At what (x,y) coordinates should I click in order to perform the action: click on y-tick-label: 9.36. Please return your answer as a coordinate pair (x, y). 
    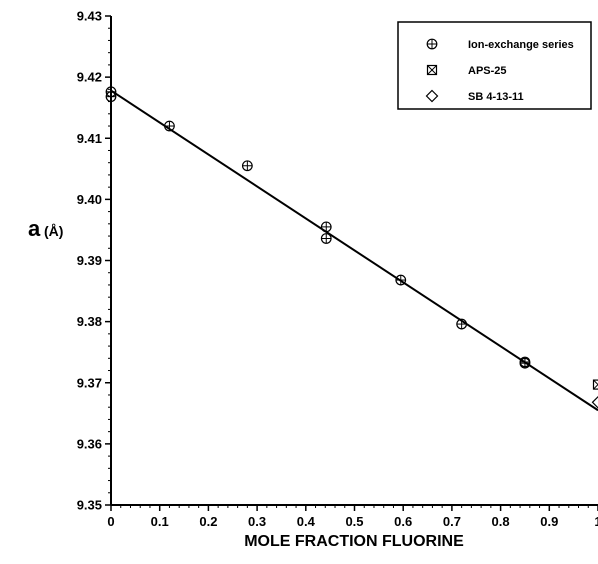
    Looking at the image, I should click on (89, 443).